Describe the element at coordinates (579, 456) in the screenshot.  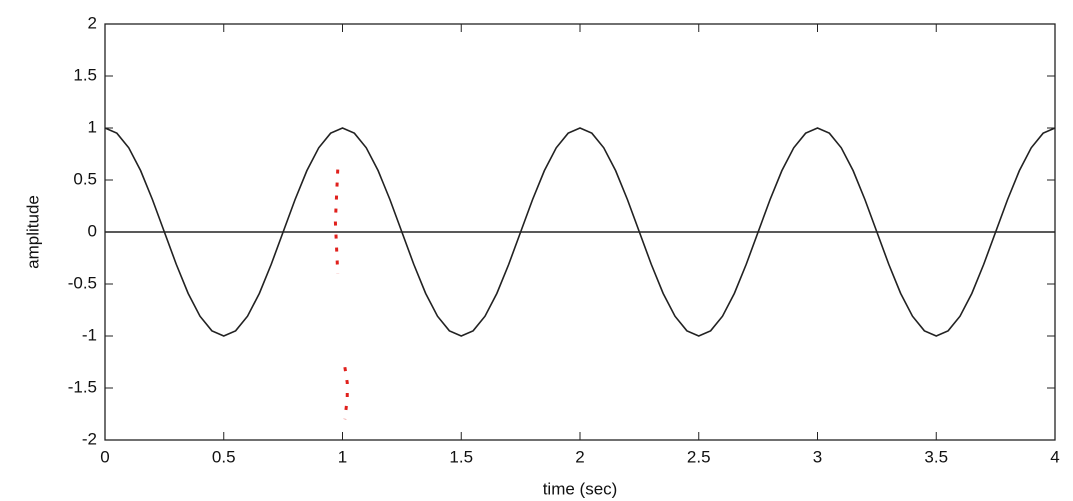
I see `x-tick-label: 2` at that location.